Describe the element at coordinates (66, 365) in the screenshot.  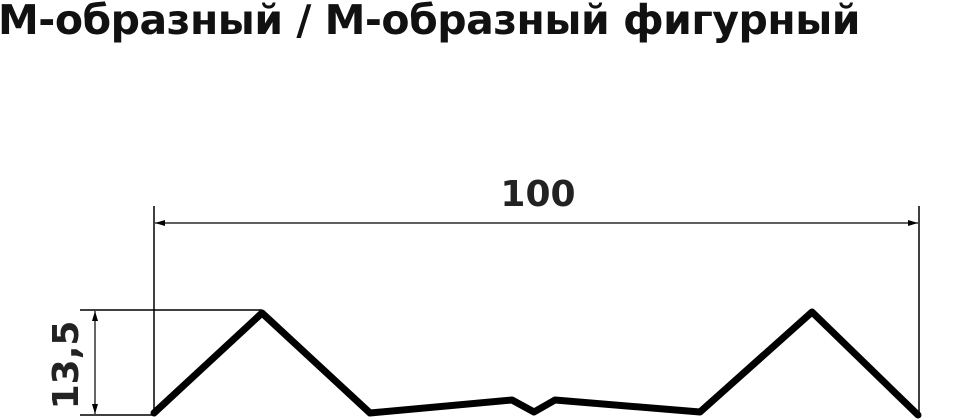
I see `height-label: 13,5` at that location.